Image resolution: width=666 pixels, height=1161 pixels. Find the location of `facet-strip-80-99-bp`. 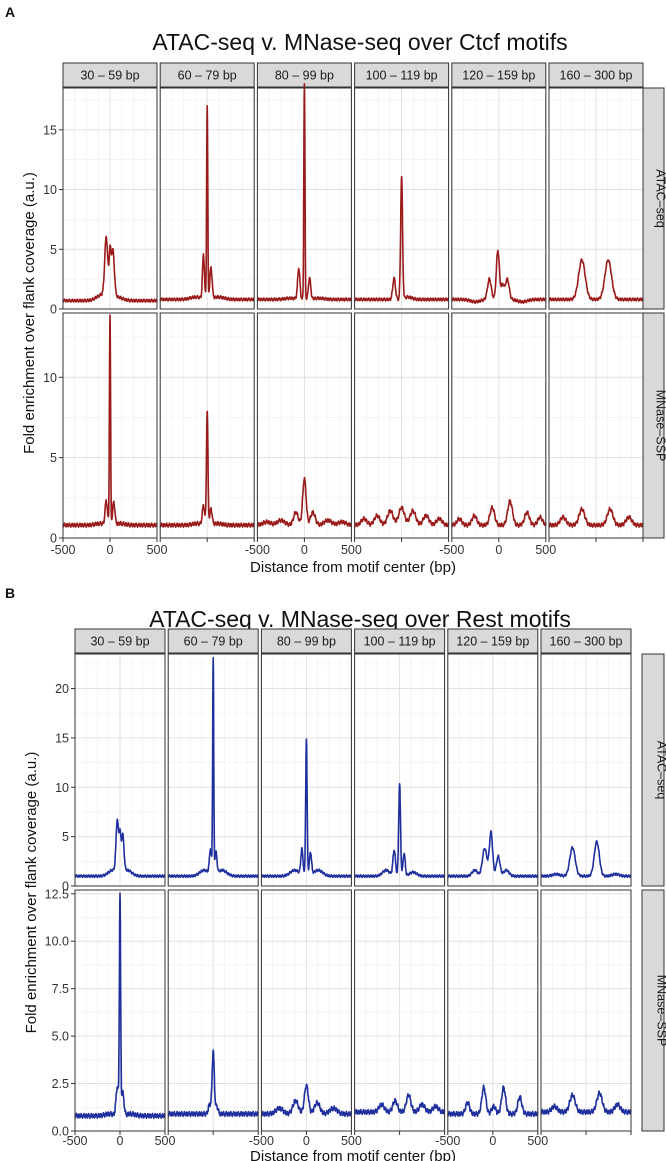

facet-strip-80-99-bp is located at coordinates (306, 641).